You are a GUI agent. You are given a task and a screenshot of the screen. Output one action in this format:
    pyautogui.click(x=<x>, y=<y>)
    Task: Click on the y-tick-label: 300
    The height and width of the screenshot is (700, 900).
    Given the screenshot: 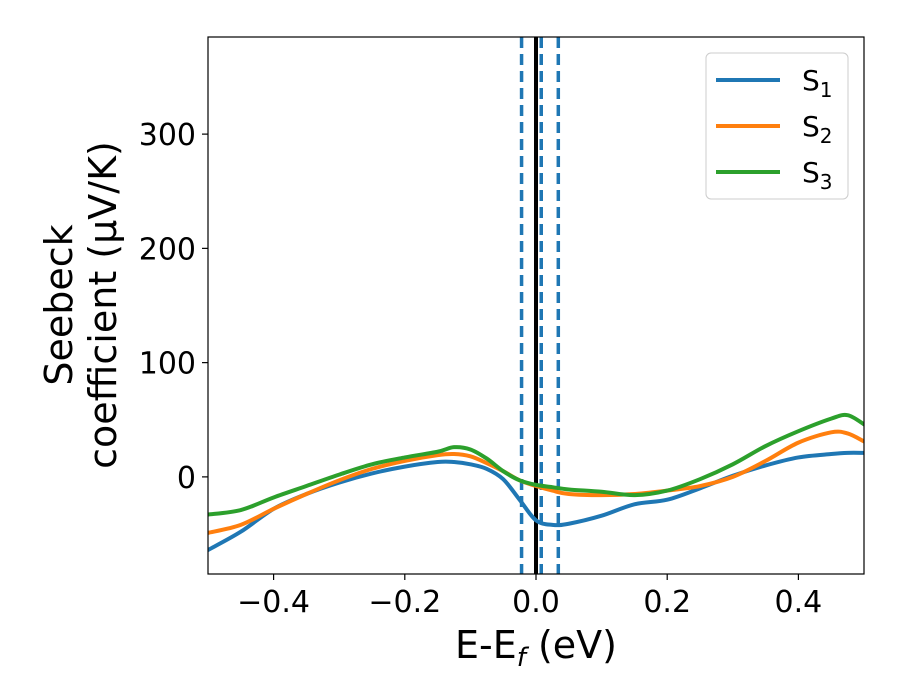 What is the action you would take?
    pyautogui.click(x=167, y=135)
    